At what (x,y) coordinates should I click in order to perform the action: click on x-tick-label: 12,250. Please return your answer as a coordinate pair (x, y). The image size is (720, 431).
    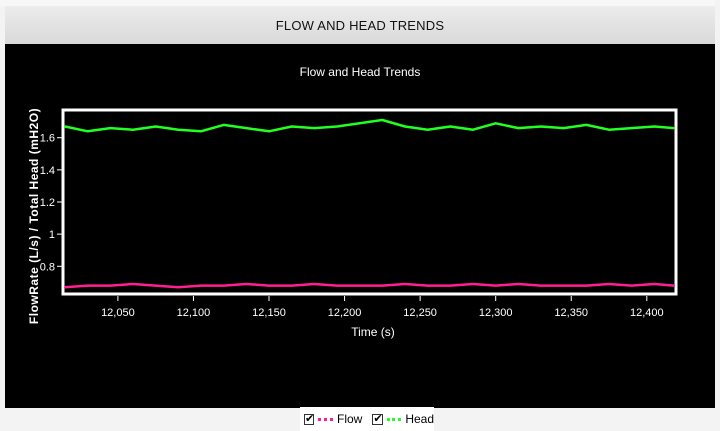
    Looking at the image, I should click on (420, 313).